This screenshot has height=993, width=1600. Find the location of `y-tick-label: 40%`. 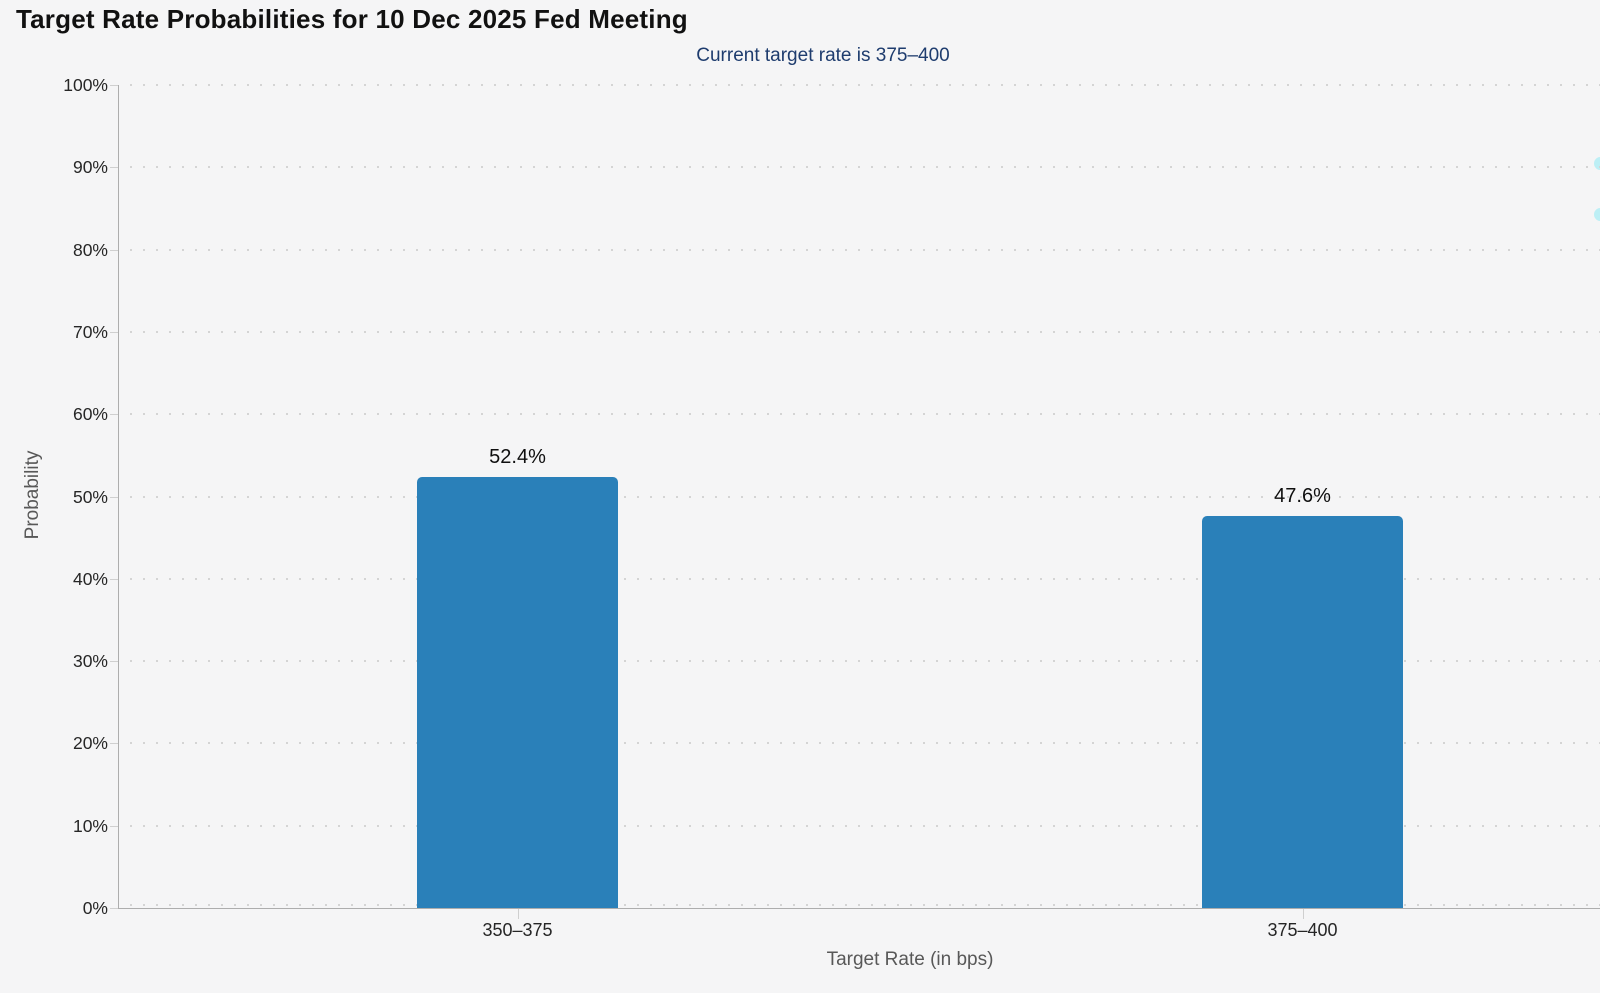

y-tick-label: 40% is located at coordinates (90, 578).